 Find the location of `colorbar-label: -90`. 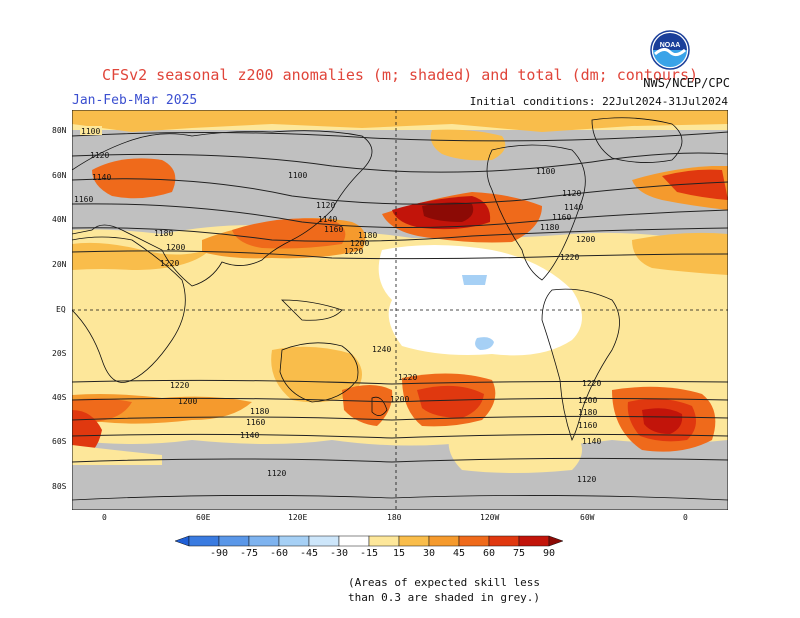

colorbar-label: -90 is located at coordinates (219, 553).